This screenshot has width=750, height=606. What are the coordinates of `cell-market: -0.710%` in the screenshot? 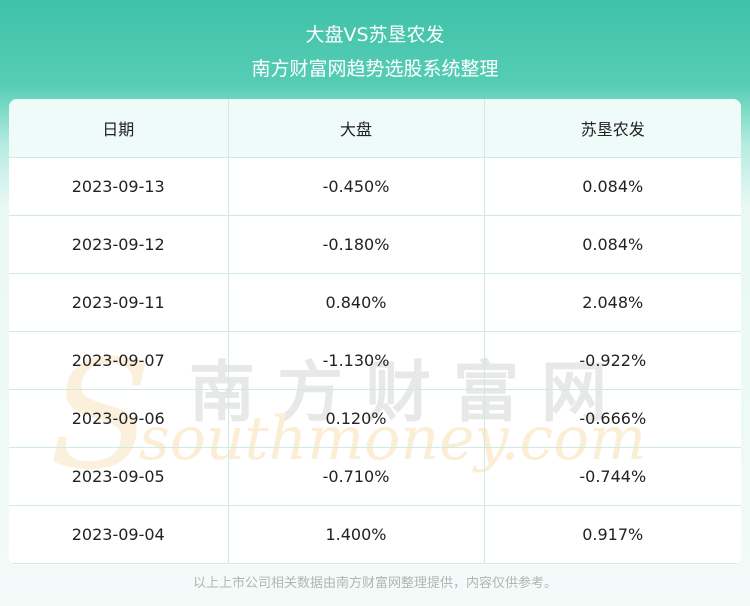 It's located at (356, 476).